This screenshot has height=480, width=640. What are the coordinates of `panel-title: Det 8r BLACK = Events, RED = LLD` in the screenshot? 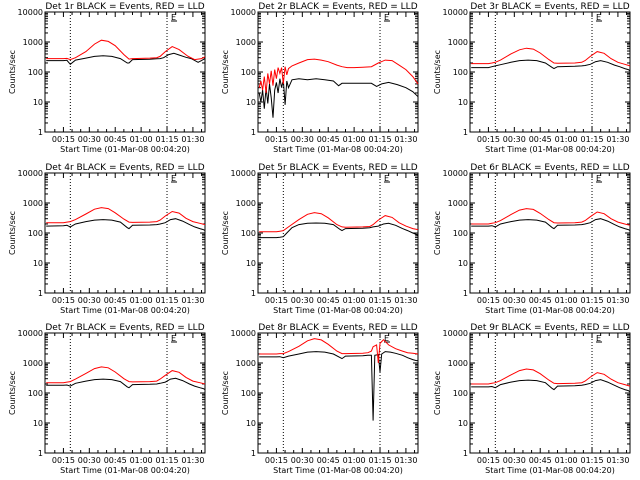 It's located at (337, 328).